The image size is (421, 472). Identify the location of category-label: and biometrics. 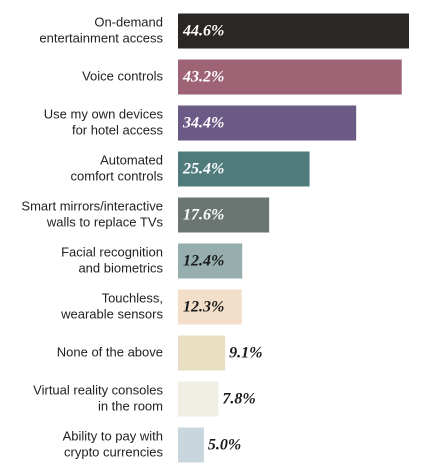
(120, 267).